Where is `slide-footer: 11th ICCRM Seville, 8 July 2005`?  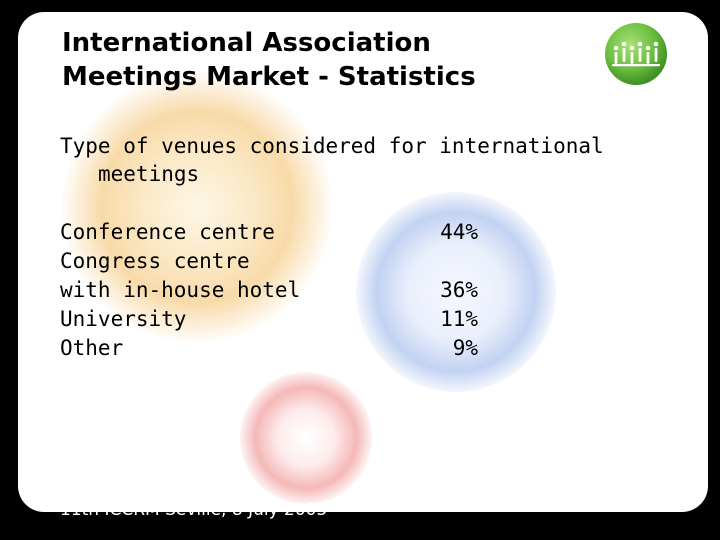
slide-footer: 11th ICCRM Seville, 8 July 2005 is located at coordinates (194, 510).